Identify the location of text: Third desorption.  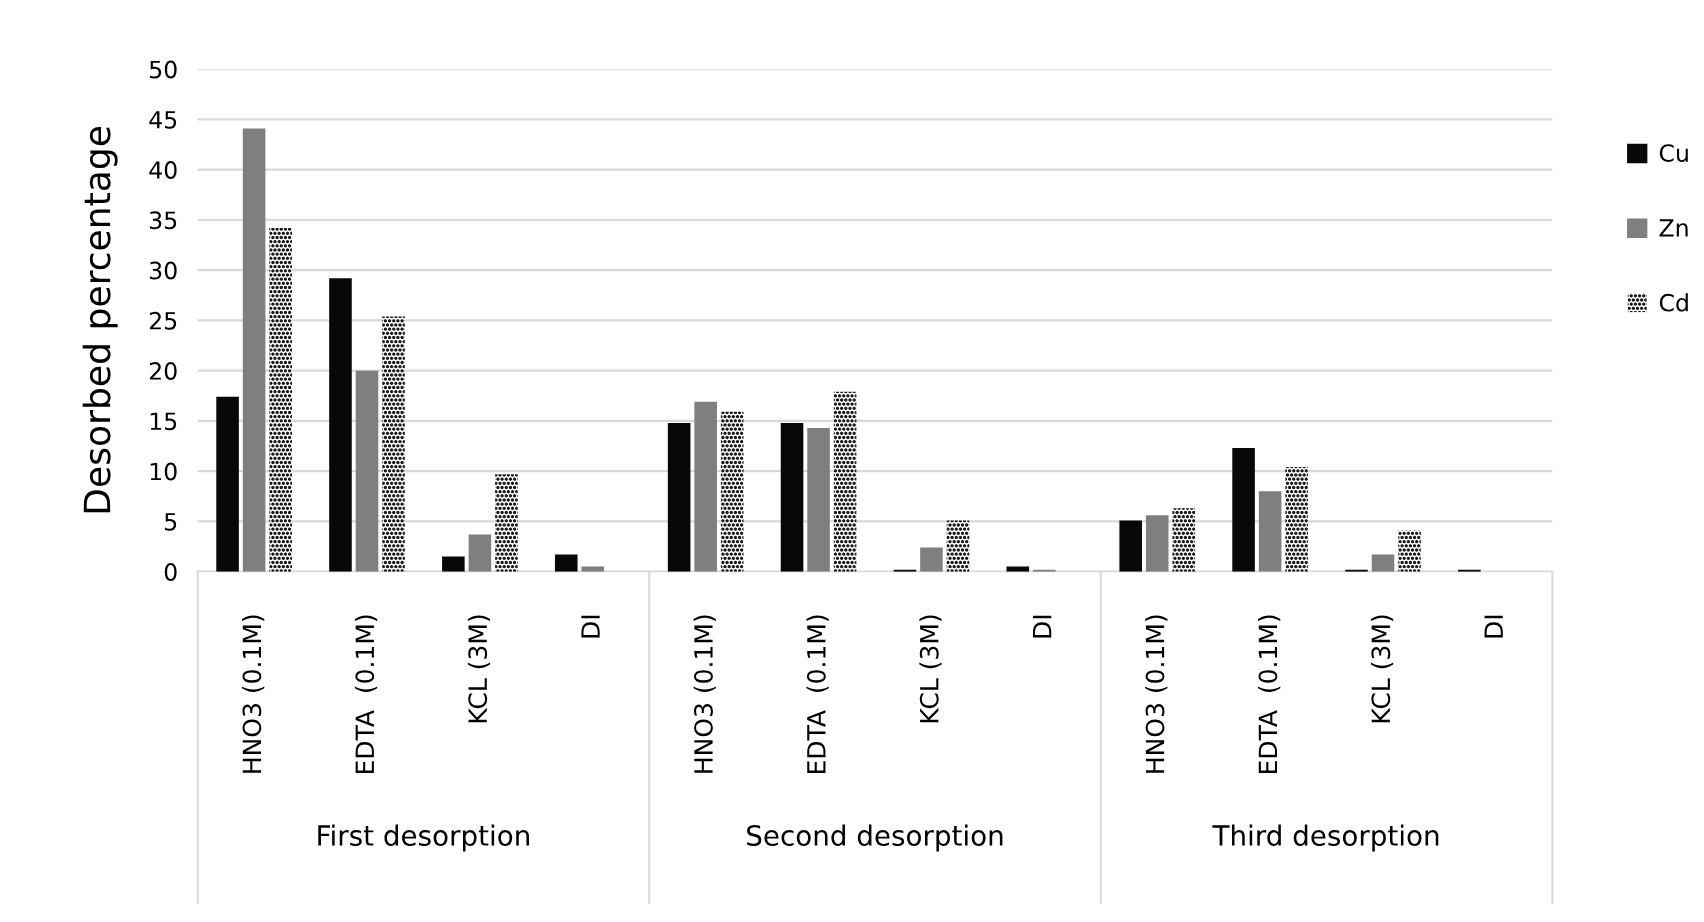
(1325, 838).